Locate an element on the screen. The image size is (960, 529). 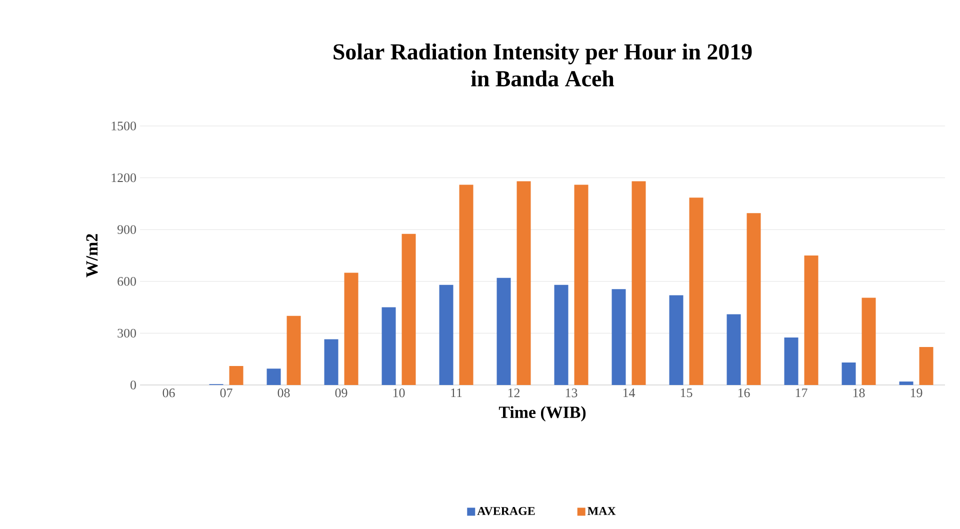
x-tick-label: 15 is located at coordinates (686, 393).